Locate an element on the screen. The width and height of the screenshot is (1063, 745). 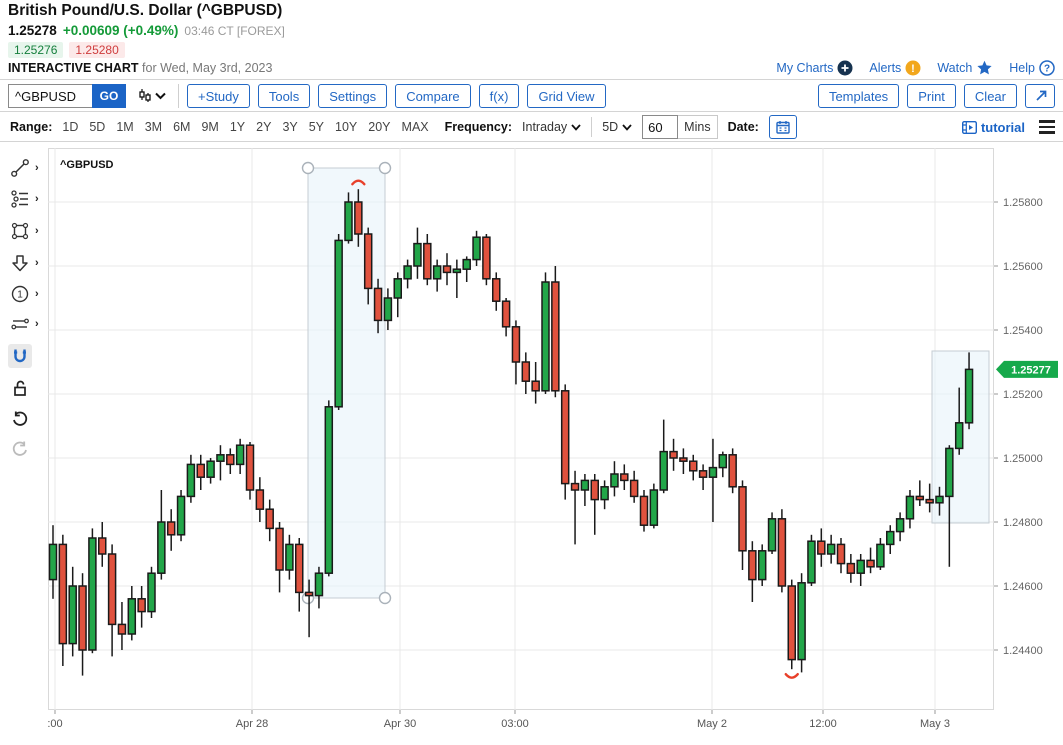
range-option-1m: 1M is located at coordinates (125, 127).